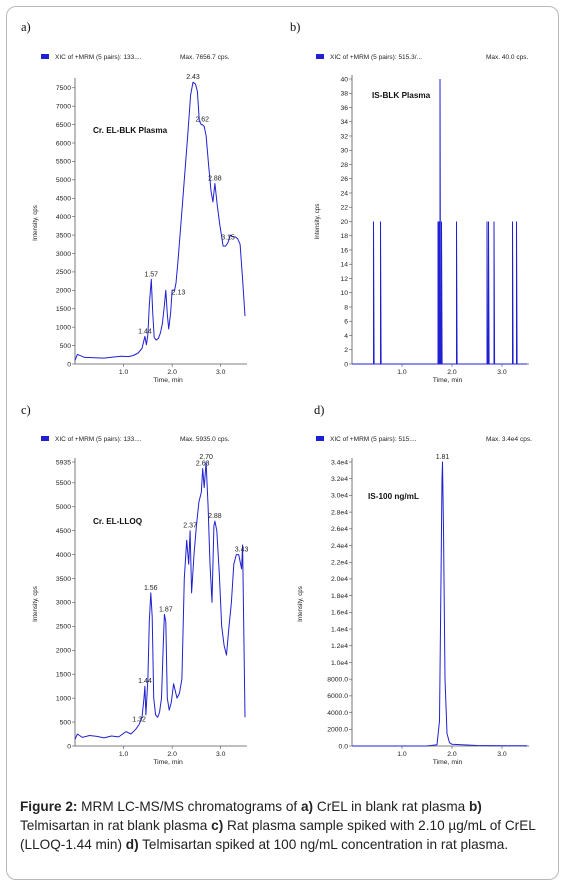 The height and width of the screenshot is (884, 565). What do you see at coordinates (344, 250) in the screenshot?
I see `y-tick-label: 16` at bounding box center [344, 250].